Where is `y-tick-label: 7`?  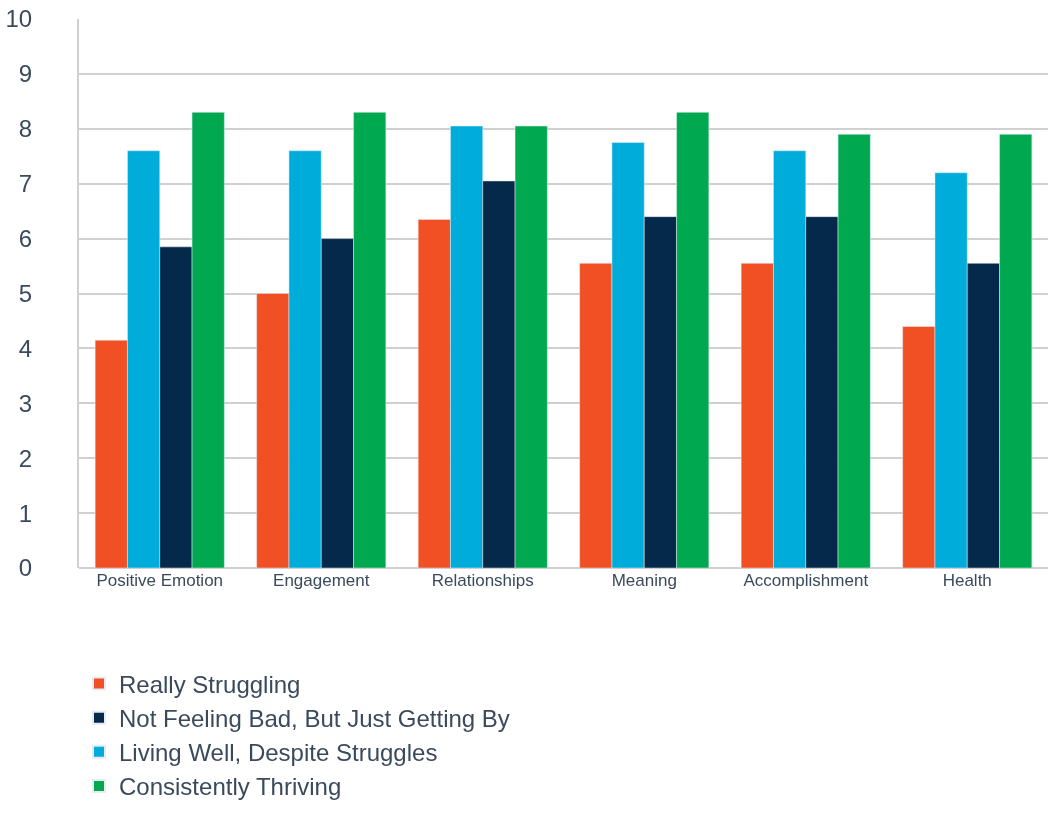 y-tick-label: 7 is located at coordinates (25, 184).